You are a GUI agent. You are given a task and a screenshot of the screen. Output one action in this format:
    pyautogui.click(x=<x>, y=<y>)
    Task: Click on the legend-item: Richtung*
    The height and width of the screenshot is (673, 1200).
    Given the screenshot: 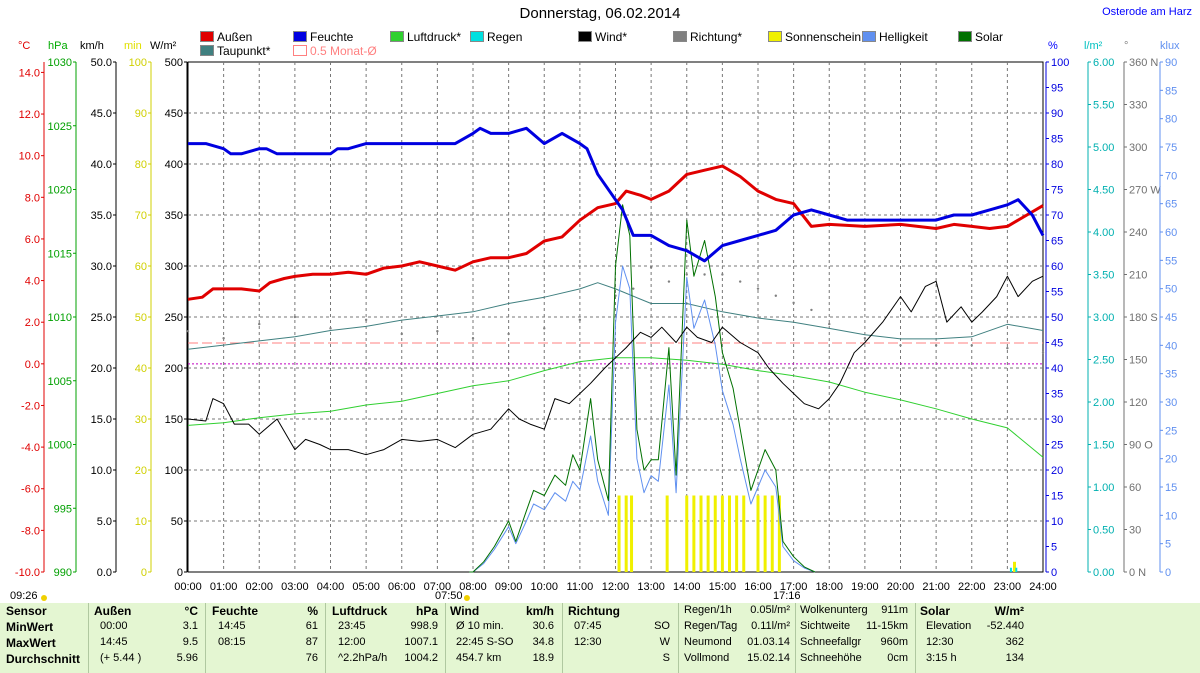 What is the action you would take?
    pyautogui.click(x=707, y=37)
    